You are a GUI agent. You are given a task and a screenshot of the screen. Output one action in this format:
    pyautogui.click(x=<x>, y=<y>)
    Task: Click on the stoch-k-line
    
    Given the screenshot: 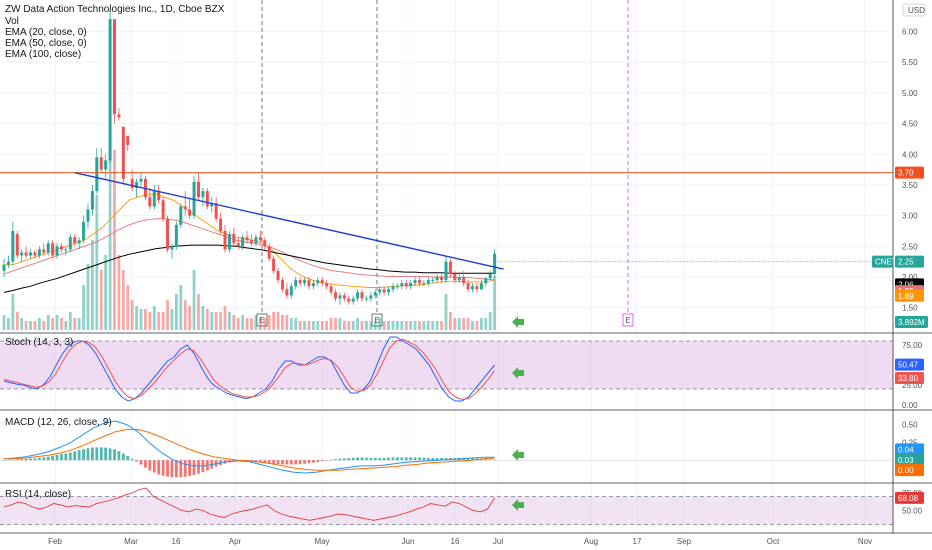 What is the action you would take?
    pyautogui.click(x=249, y=369)
    